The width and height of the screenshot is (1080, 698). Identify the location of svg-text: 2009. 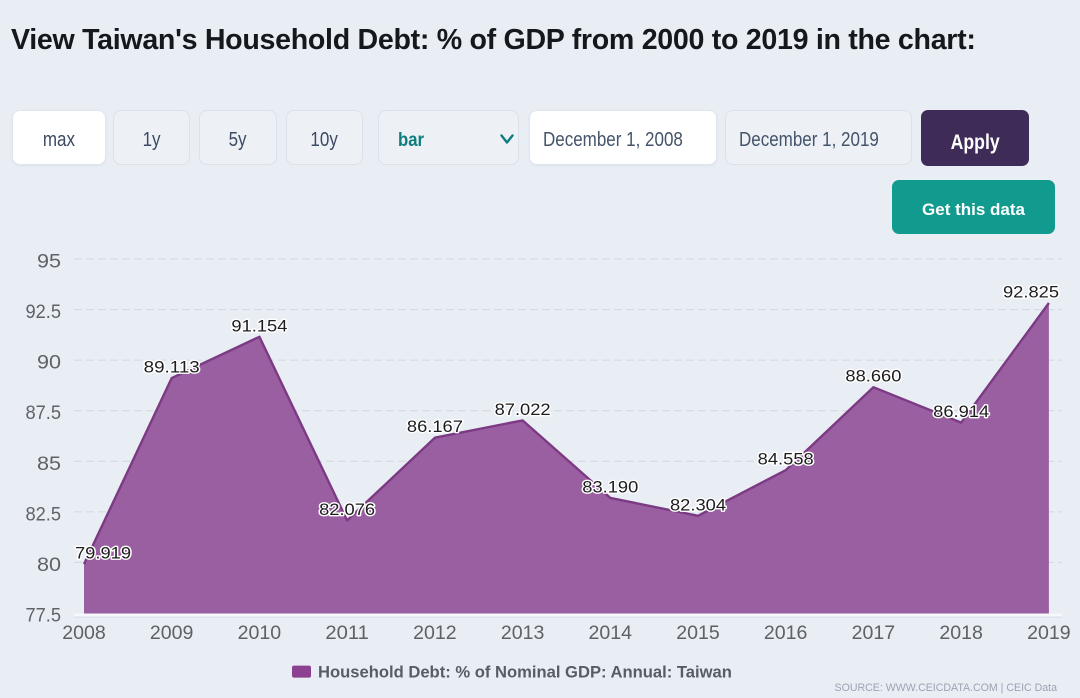
(172, 633).